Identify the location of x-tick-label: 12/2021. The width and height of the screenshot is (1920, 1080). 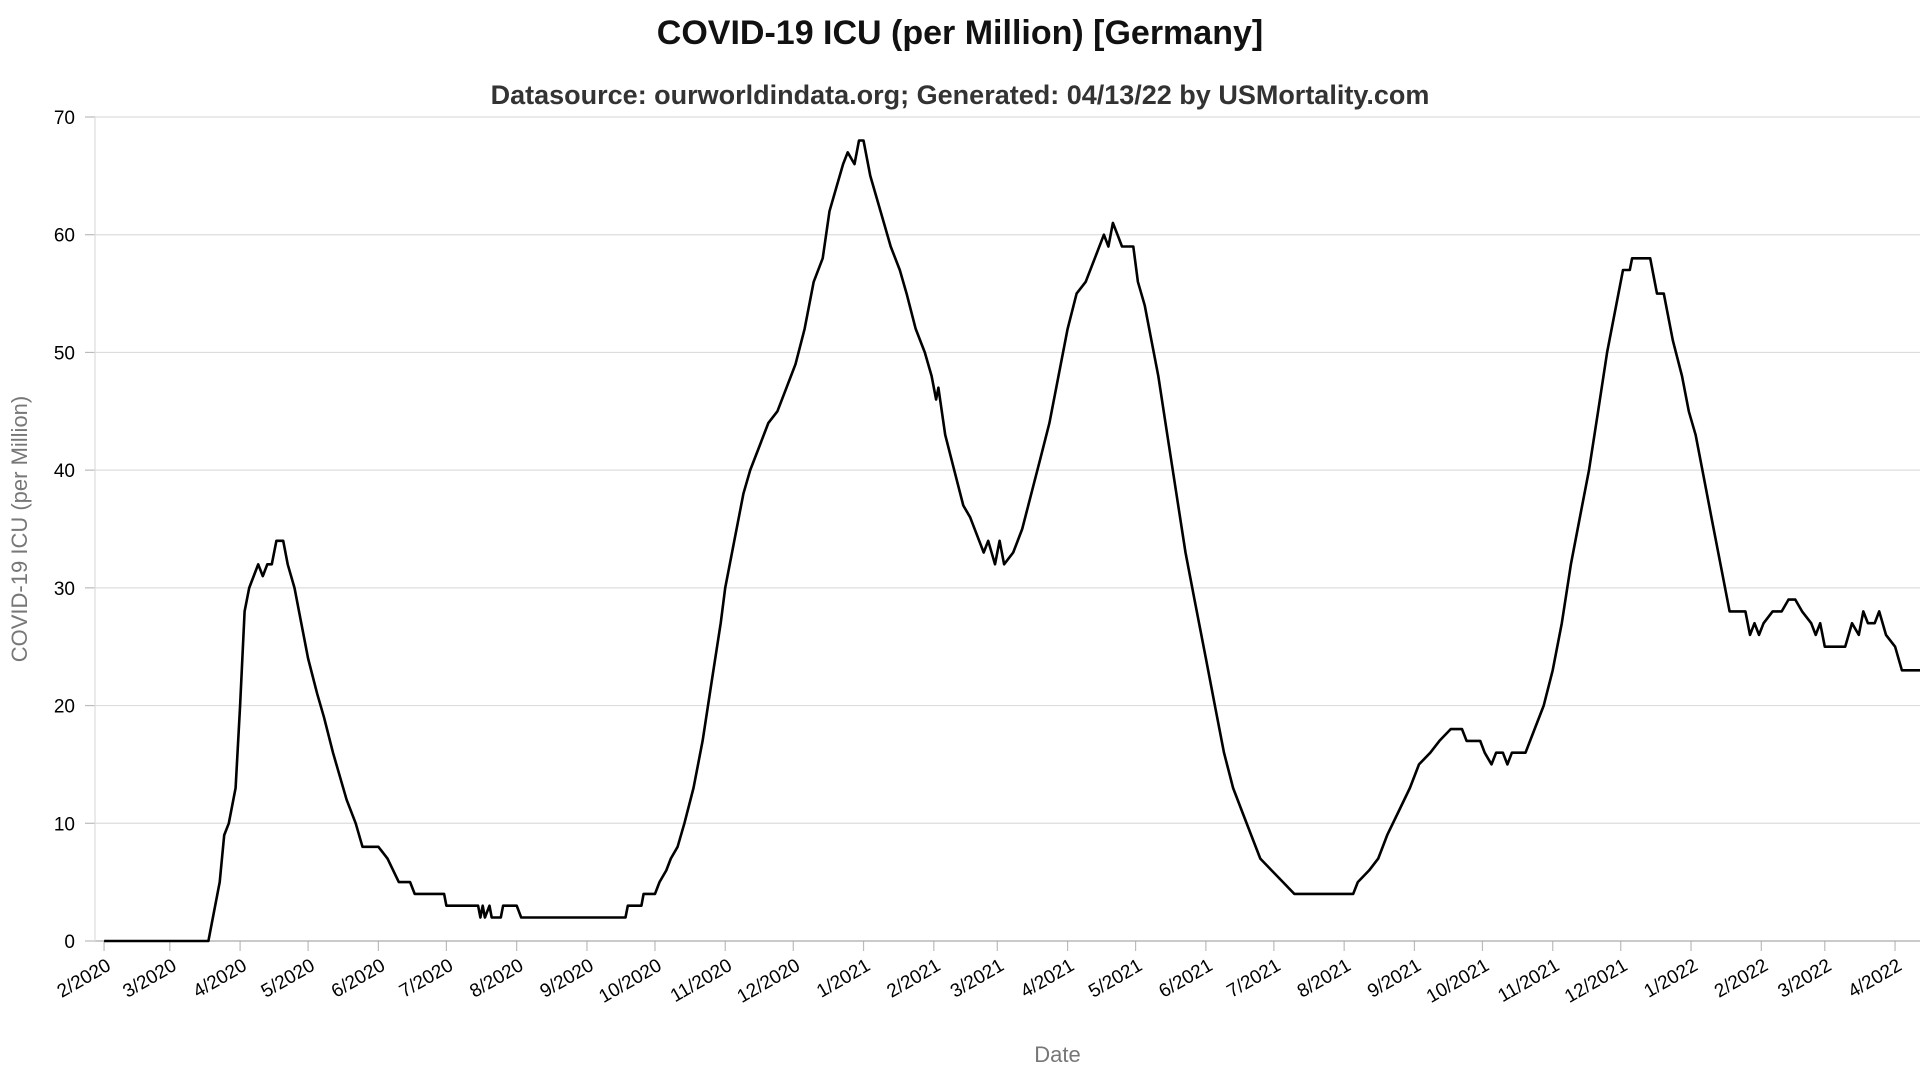
(1596, 981).